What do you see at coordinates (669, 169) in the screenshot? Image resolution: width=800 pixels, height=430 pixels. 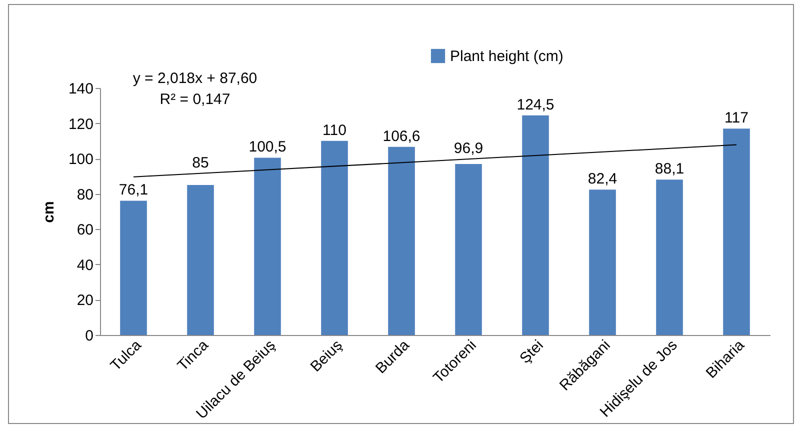 I see `data-label: 88,1` at bounding box center [669, 169].